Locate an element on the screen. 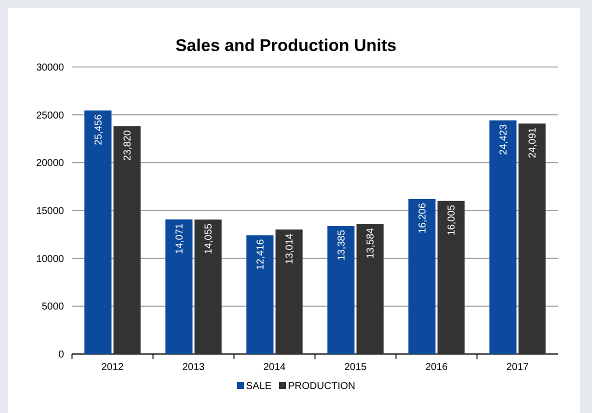 Image resolution: width=592 pixels, height=413 pixels. legend-label: PRODUCTION is located at coordinates (322, 386).